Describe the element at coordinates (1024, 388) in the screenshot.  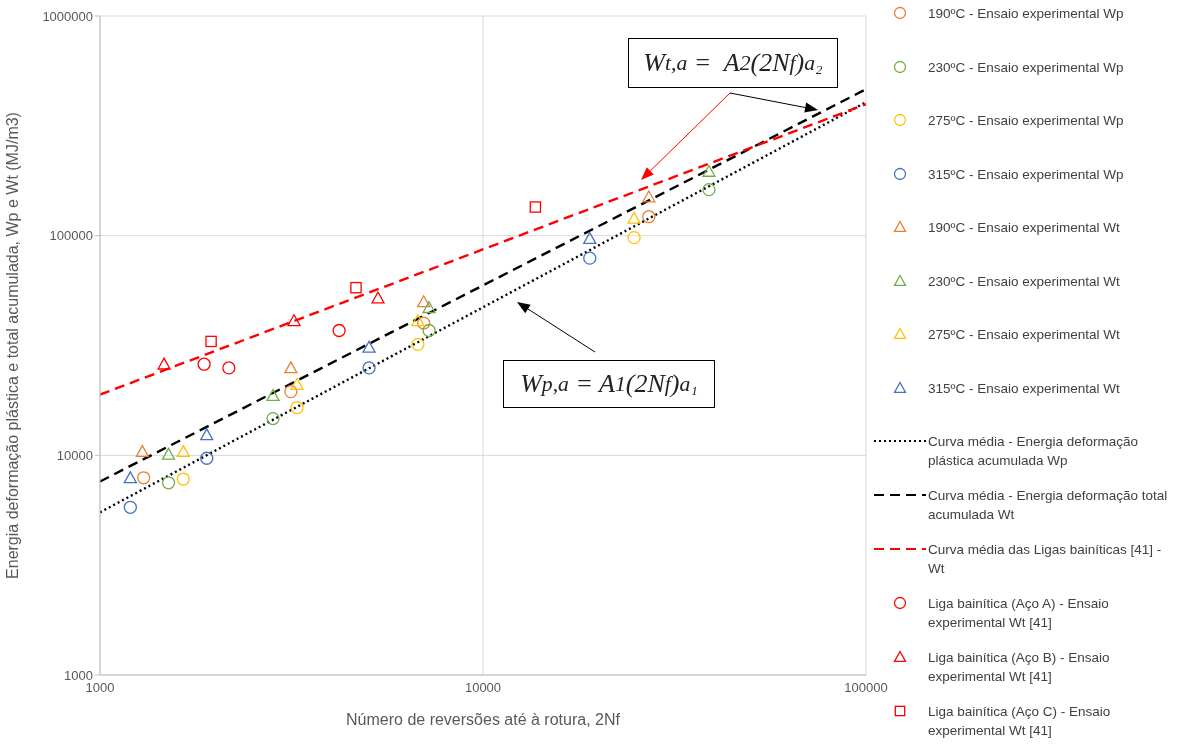
I see `legend-label: 315ºC - Ensaio experimental Wt` at that location.